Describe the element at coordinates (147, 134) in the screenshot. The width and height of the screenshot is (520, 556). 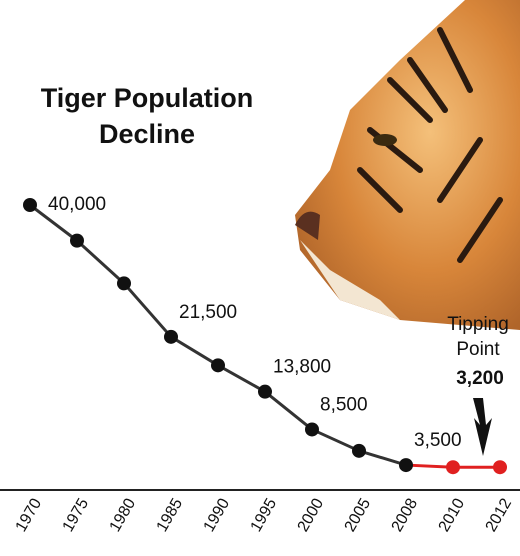
I see `chart-title: Decline` at that location.